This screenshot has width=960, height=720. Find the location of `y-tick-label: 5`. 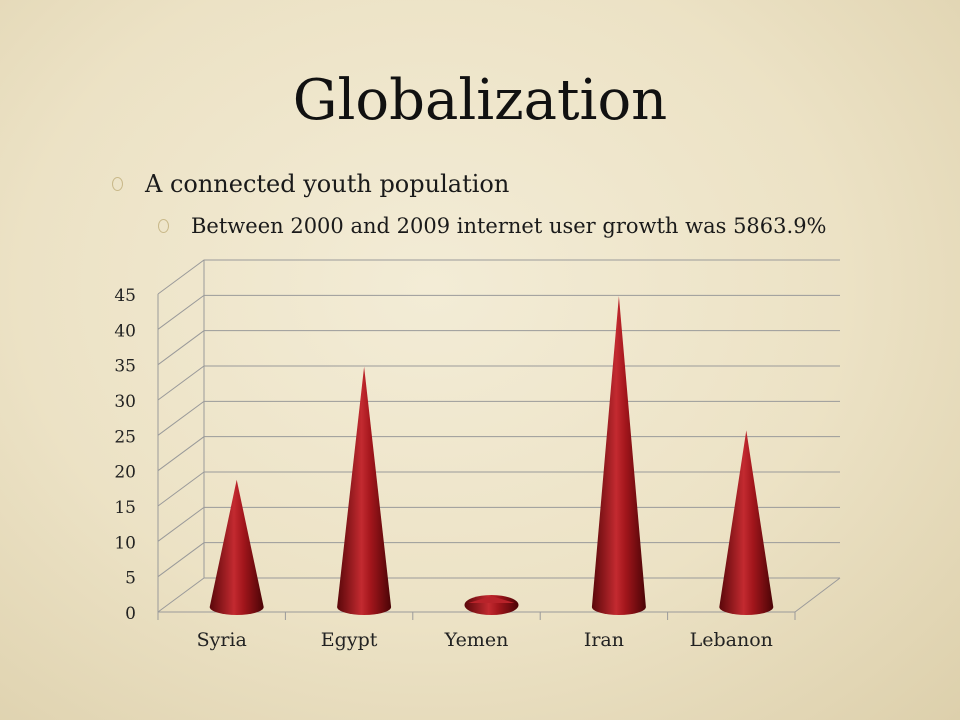

y-tick-label: 5 is located at coordinates (130, 579).